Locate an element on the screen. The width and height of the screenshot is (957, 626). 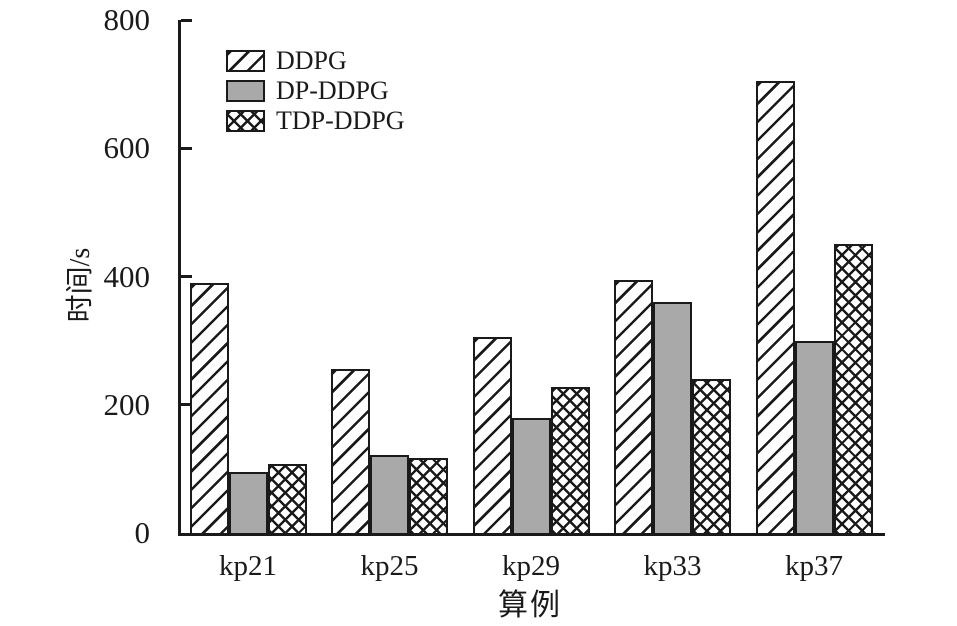
legend-swatch-crosshatch is located at coordinates (245, 121).